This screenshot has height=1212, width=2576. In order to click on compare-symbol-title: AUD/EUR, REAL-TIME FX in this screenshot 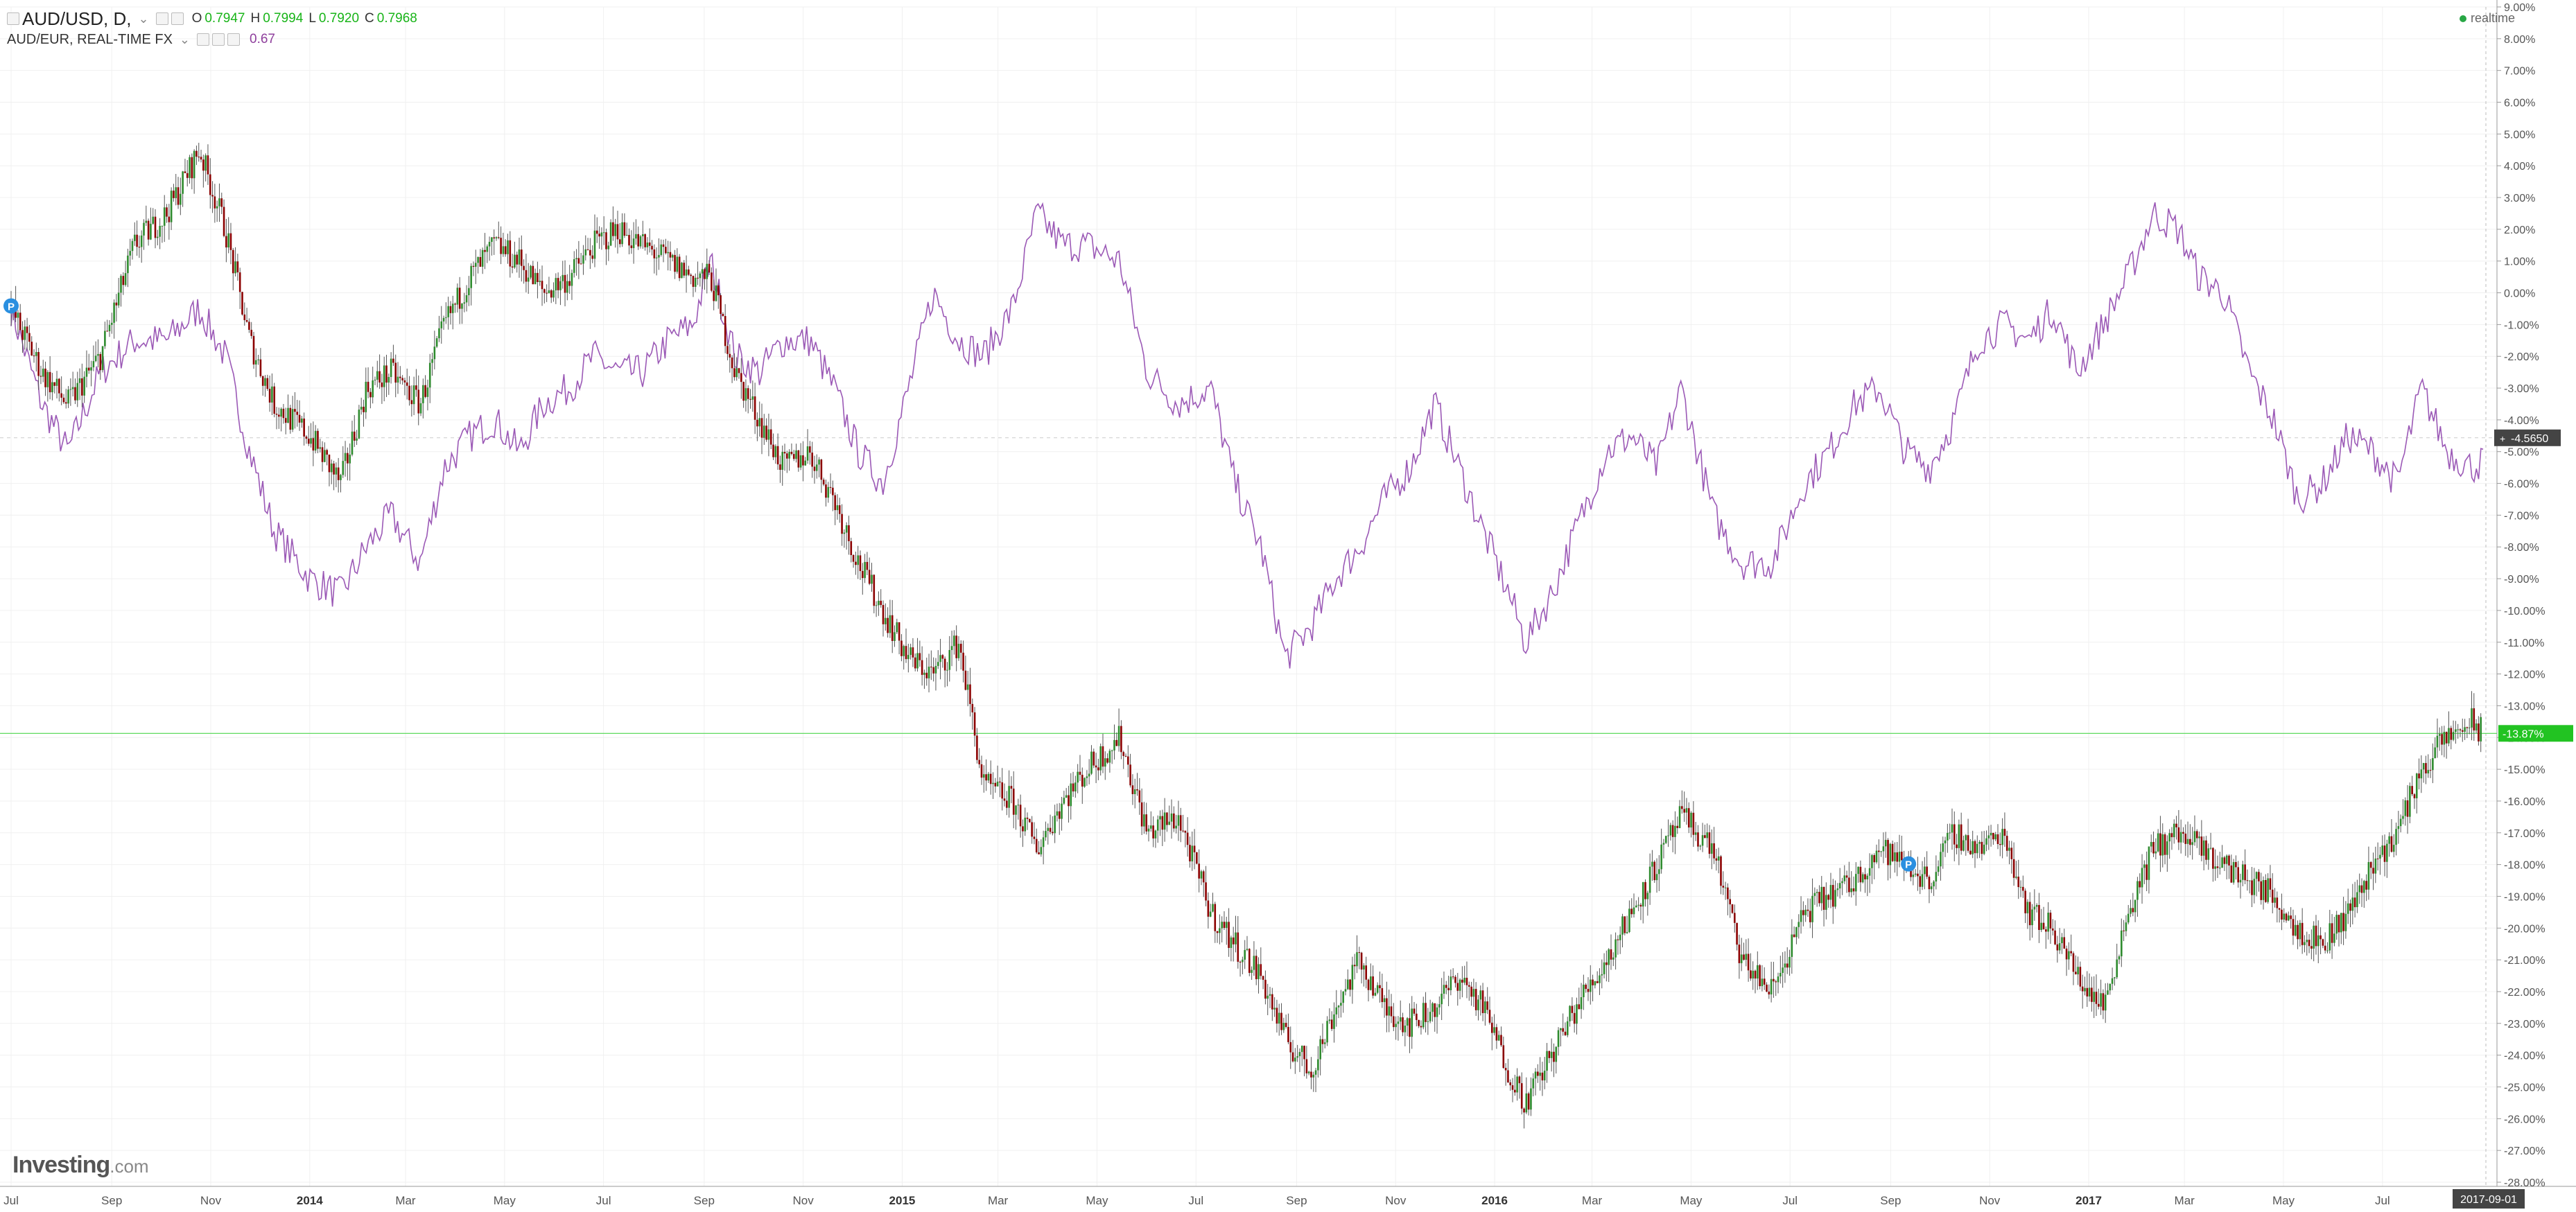, I will do `click(90, 39)`.